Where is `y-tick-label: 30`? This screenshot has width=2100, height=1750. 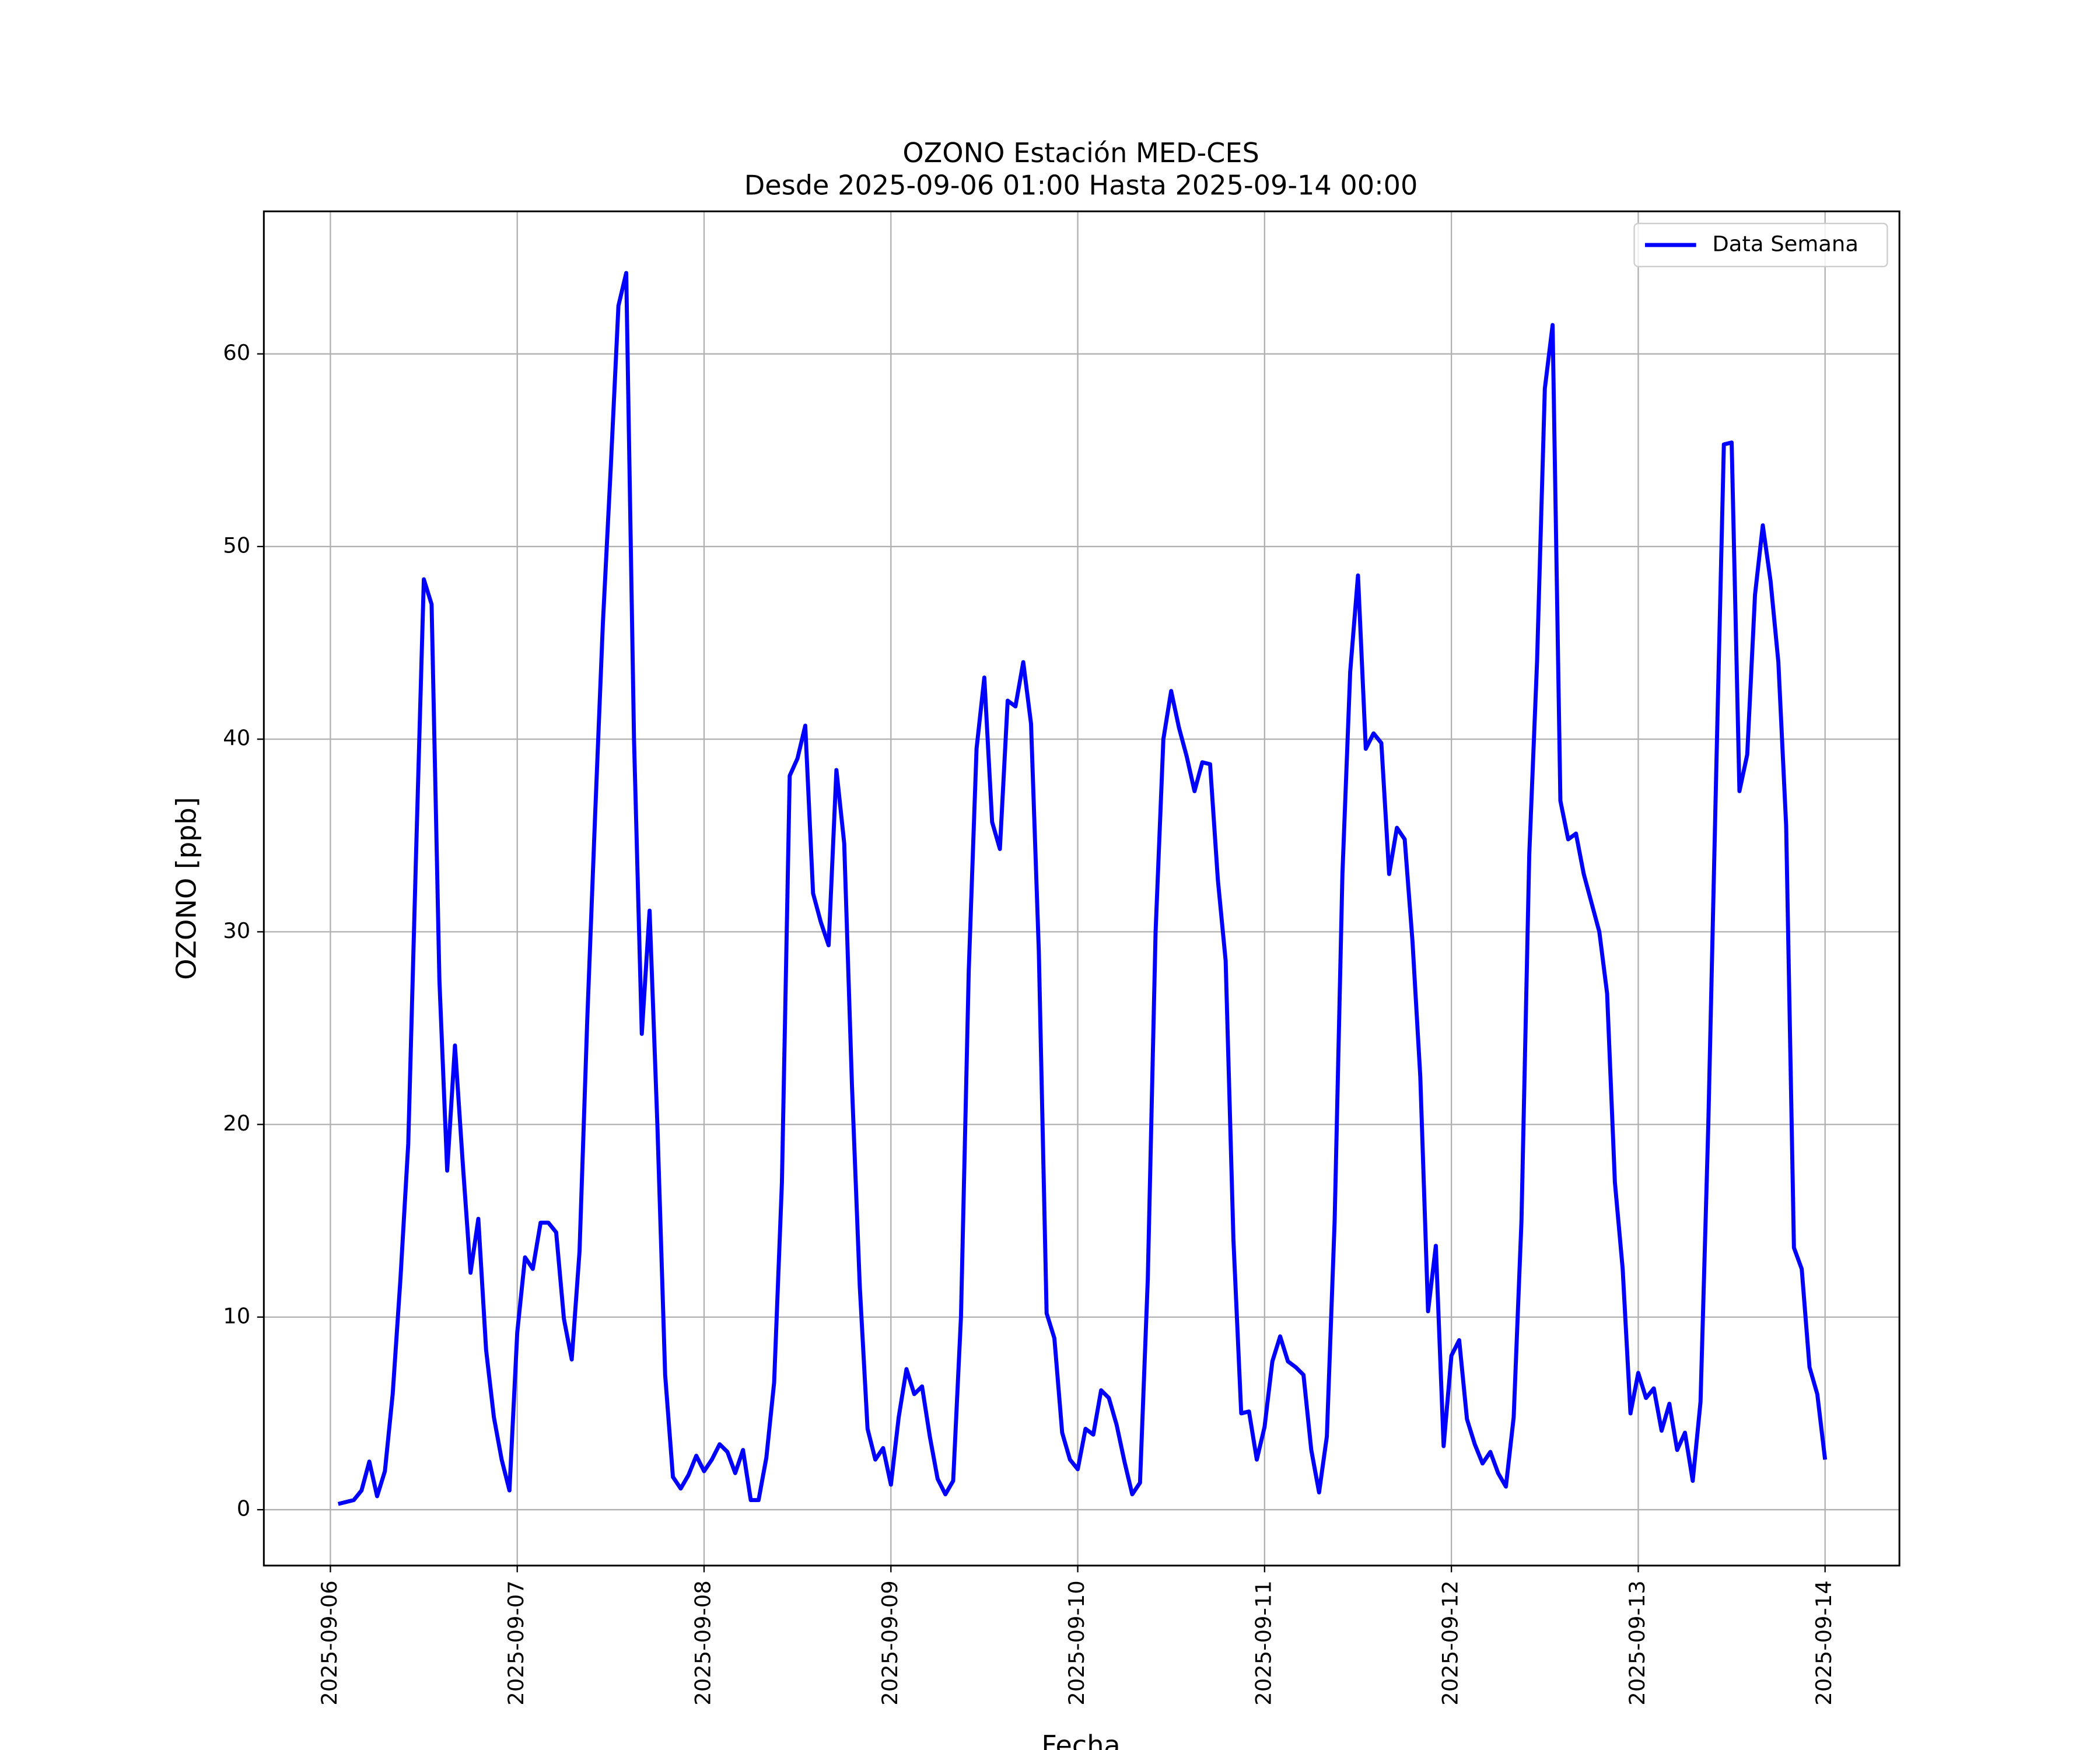 y-tick-label: 30 is located at coordinates (236, 930).